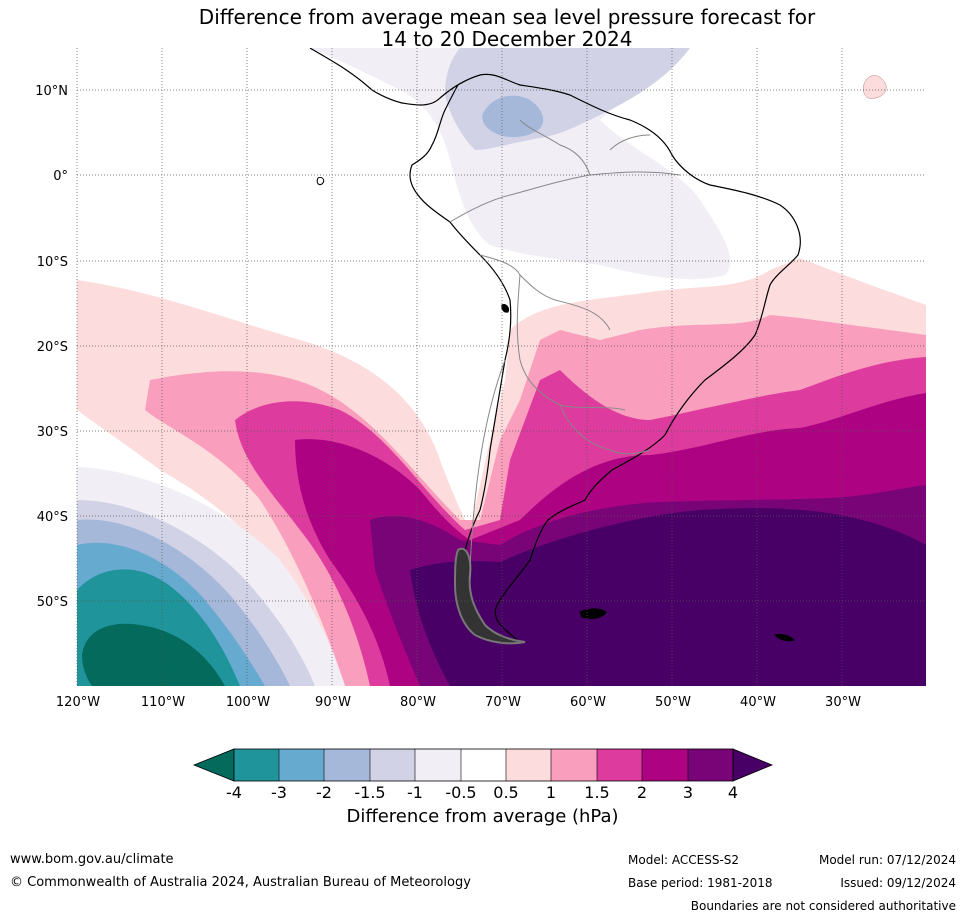 The image size is (965, 919). What do you see at coordinates (333, 702) in the screenshot?
I see `lon-label: 90°W` at bounding box center [333, 702].